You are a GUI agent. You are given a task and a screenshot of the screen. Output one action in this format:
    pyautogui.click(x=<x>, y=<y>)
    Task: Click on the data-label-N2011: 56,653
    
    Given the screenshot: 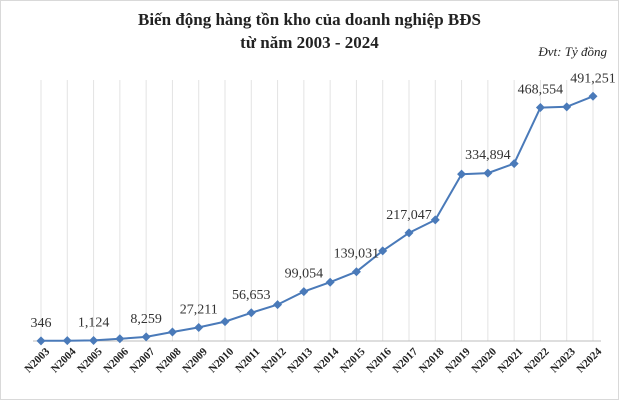 What is the action you would take?
    pyautogui.click(x=251, y=295)
    